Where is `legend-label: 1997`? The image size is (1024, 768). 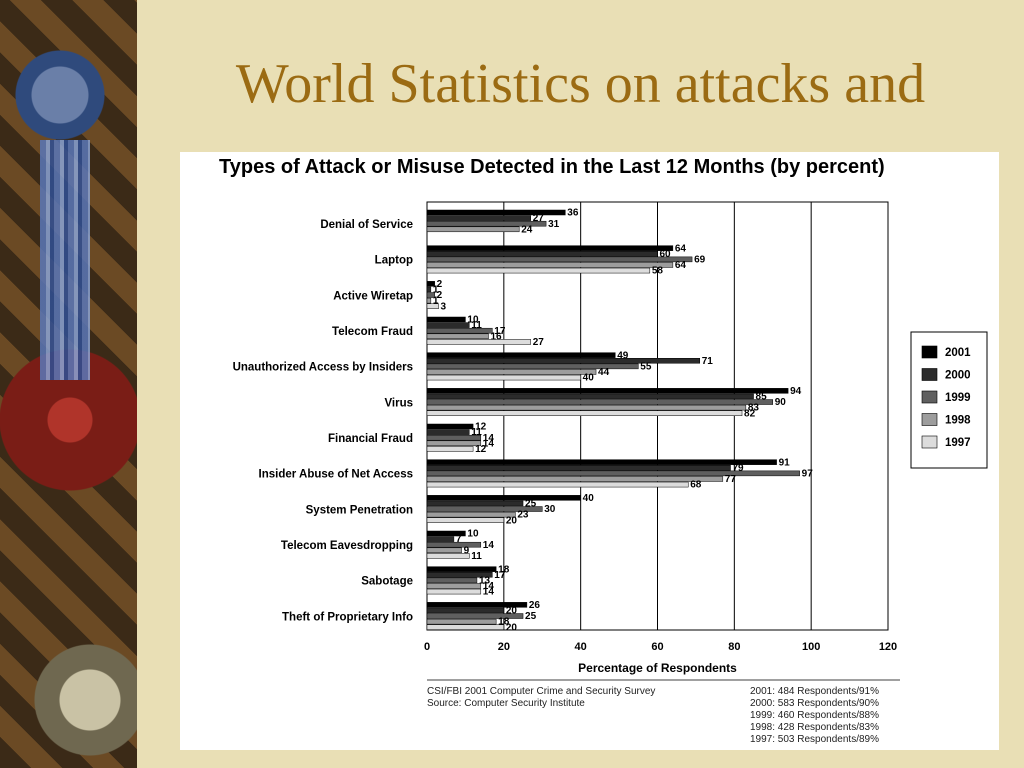 legend-label: 1997 is located at coordinates (958, 443).